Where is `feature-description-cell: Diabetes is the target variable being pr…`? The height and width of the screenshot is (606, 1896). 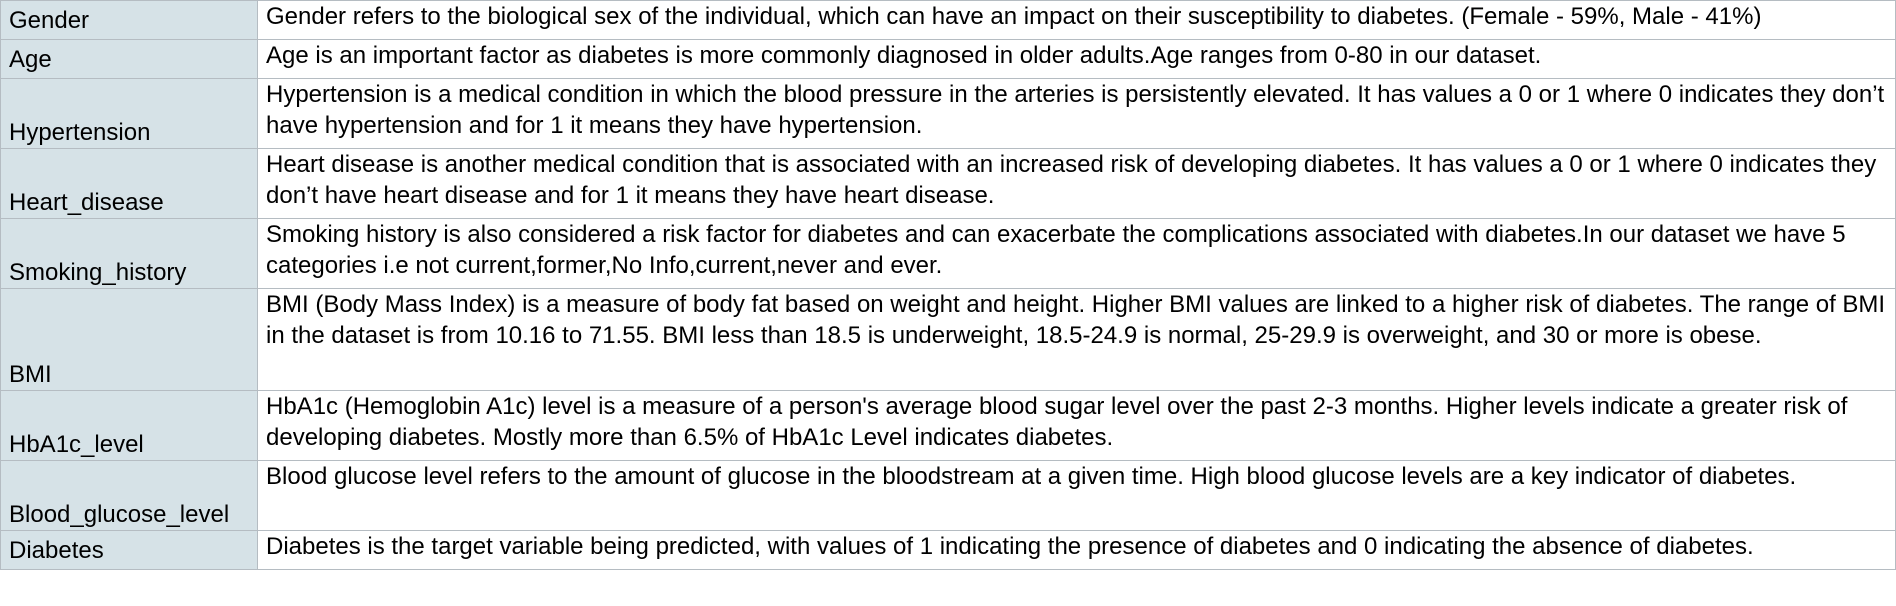
feature-description-cell: Diabetes is the target variable being pr… is located at coordinates (1076, 550).